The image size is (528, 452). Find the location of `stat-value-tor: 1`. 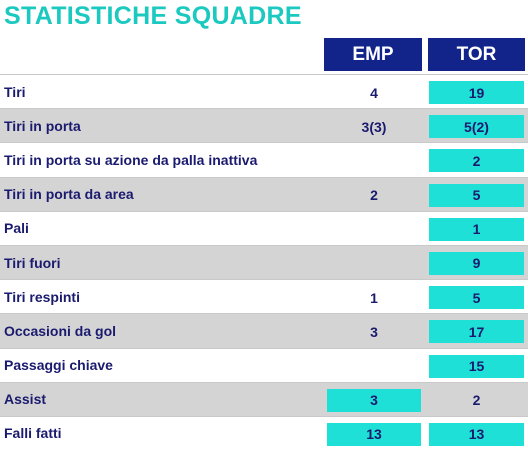

stat-value-tor: 1 is located at coordinates (476, 229).